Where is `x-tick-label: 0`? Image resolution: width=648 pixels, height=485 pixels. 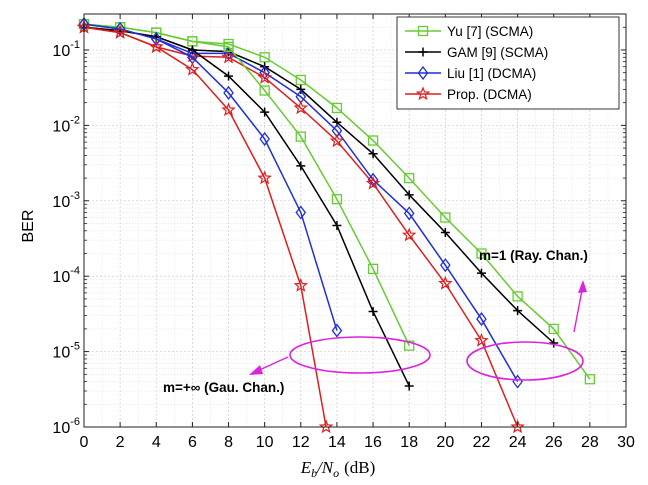
x-tick-label: 0 is located at coordinates (84, 442).